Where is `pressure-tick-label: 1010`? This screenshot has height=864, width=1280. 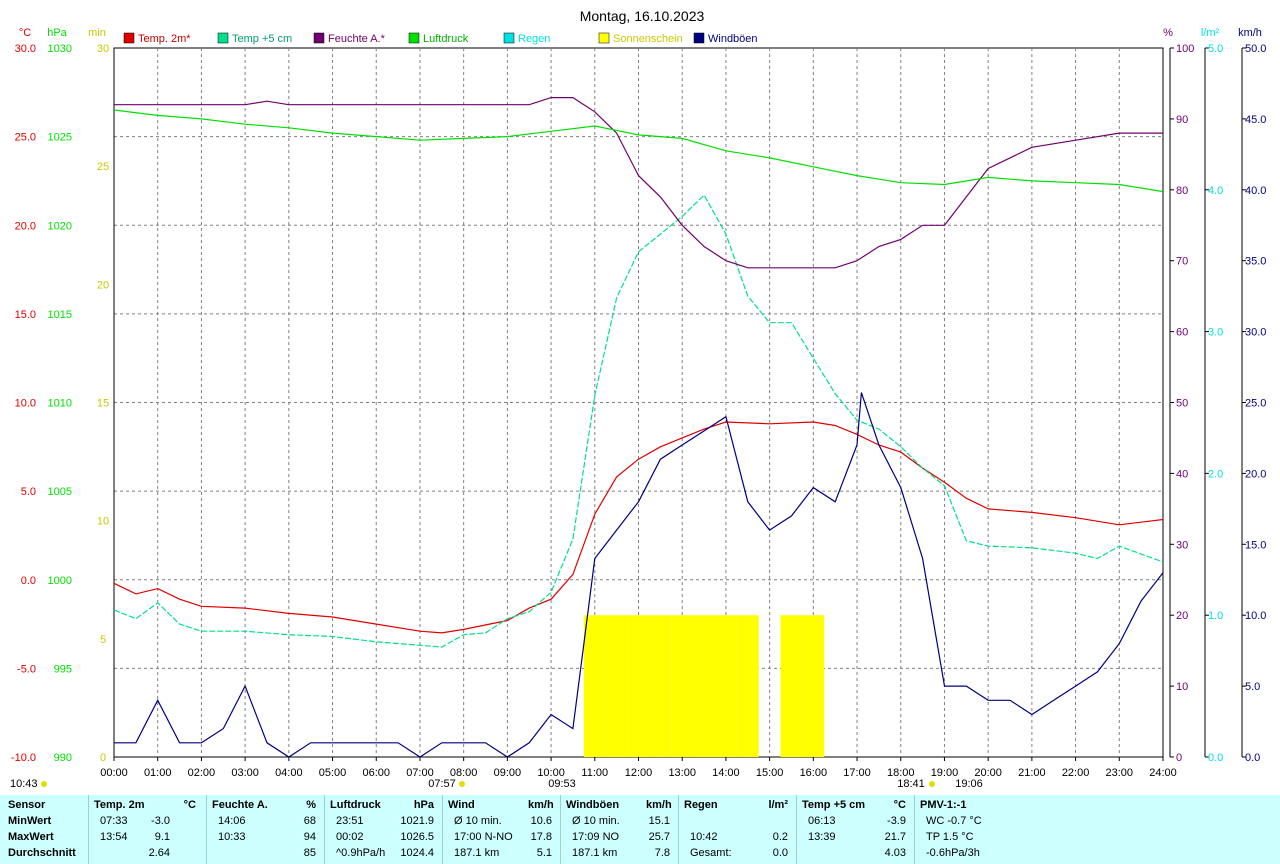 pressure-tick-label: 1010 is located at coordinates (60, 404).